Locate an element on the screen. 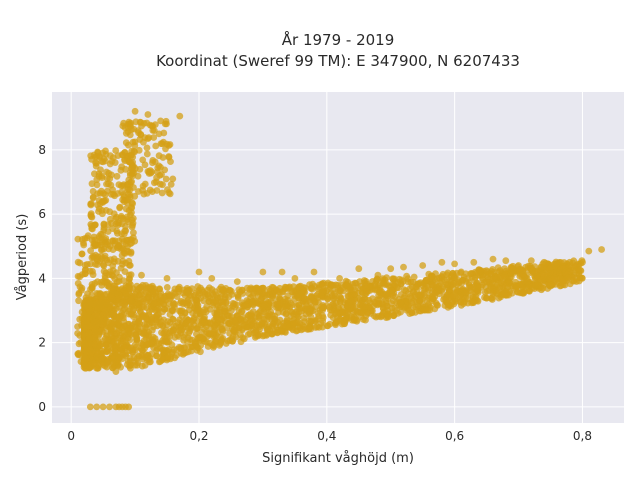  y-tick-label: 4 is located at coordinates (42, 278).